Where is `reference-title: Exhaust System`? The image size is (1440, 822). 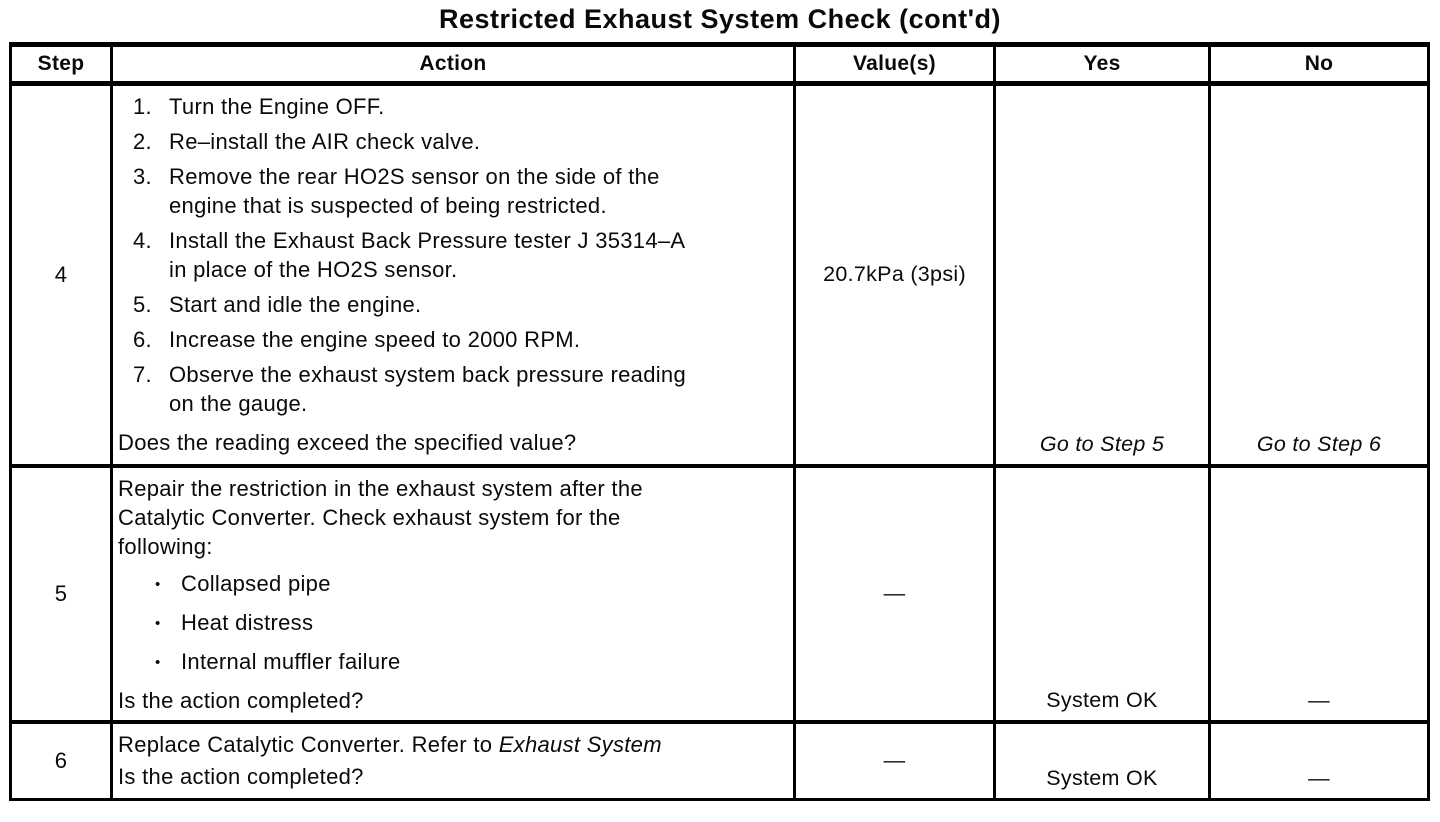
reference-title: Exhaust System is located at coordinates (580, 744).